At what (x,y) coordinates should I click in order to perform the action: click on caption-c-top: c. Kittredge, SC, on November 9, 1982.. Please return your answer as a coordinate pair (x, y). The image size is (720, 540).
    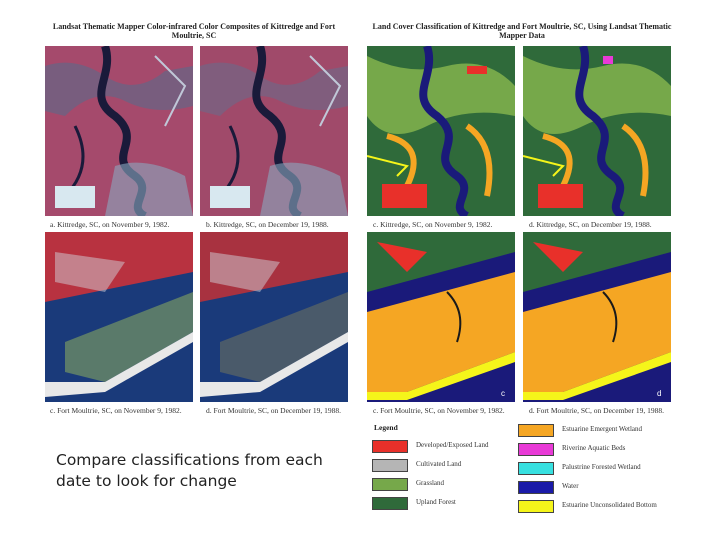
    Looking at the image, I should click on (433, 224).